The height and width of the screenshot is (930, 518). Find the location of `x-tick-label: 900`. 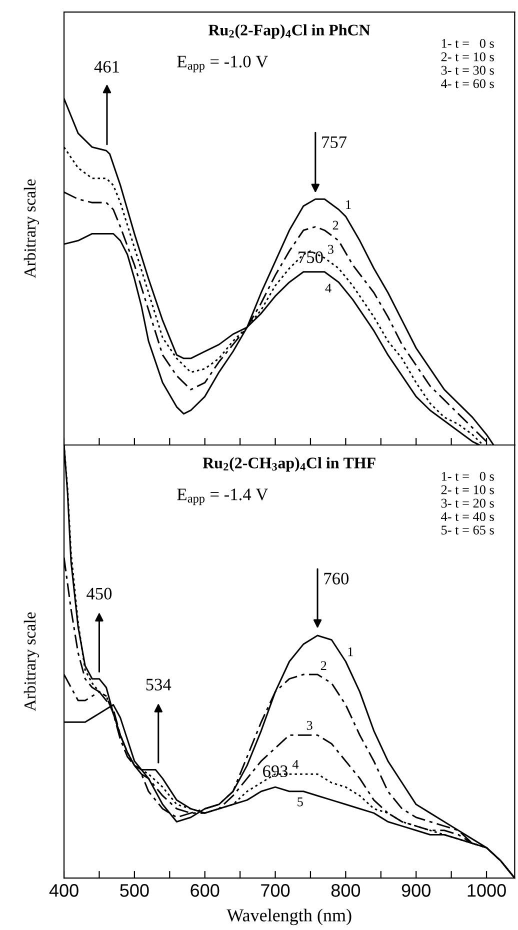

x-tick-label: 900 is located at coordinates (416, 890).